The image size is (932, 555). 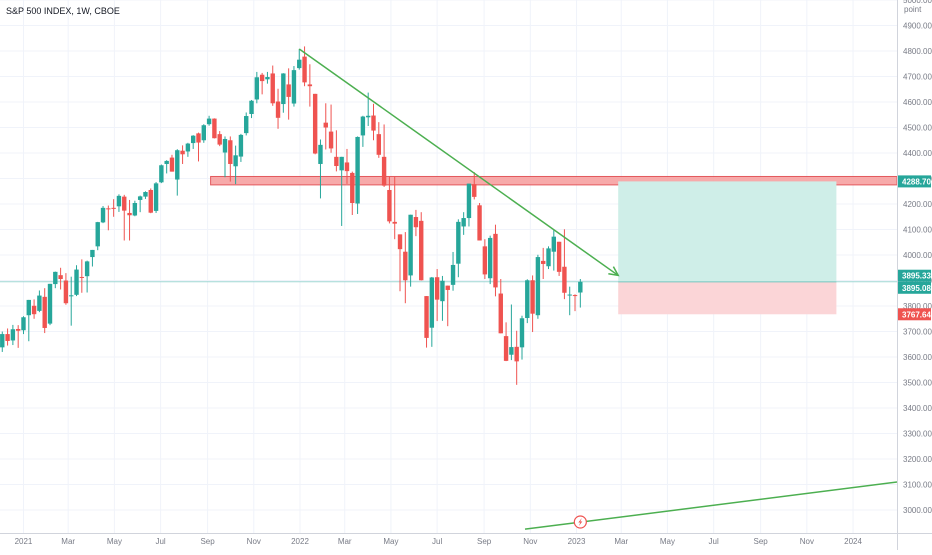 I want to click on x-tick-label: 2024, so click(x=853, y=541).